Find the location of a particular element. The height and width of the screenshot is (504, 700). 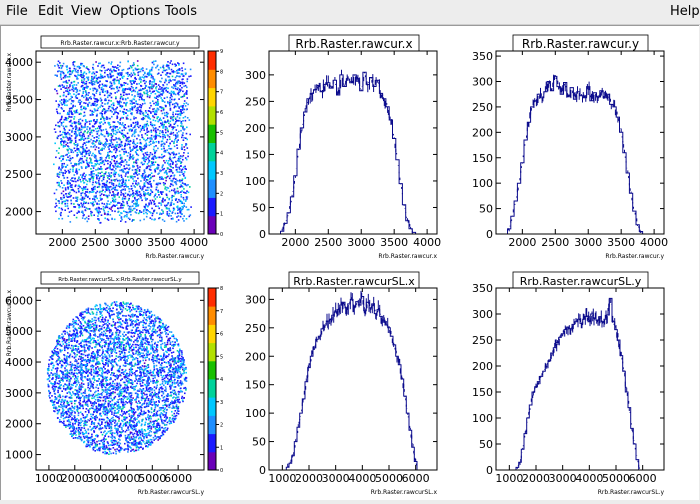

menu-view: View is located at coordinates (86, 11).